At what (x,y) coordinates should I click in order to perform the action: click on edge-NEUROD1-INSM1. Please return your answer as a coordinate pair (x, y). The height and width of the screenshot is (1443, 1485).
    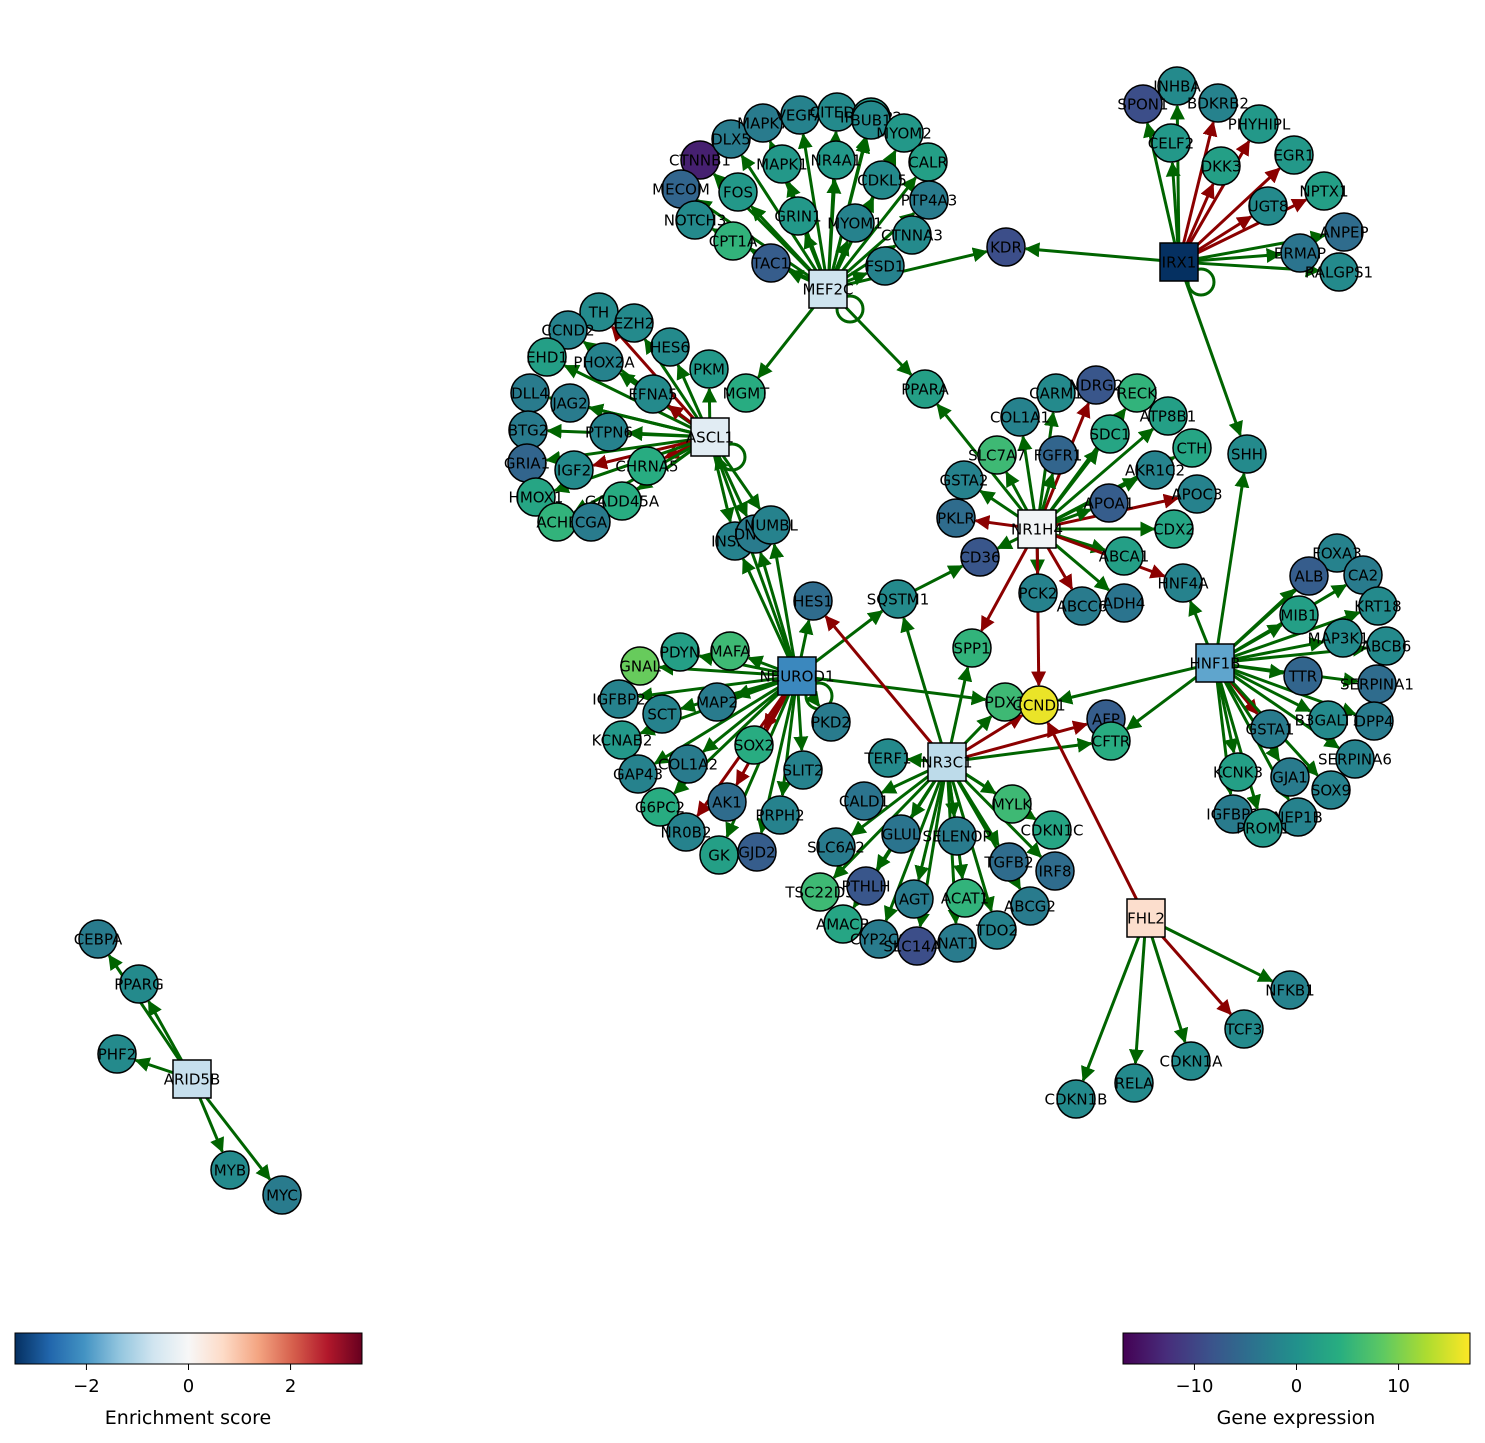
    Looking at the image, I should click on (766, 608).